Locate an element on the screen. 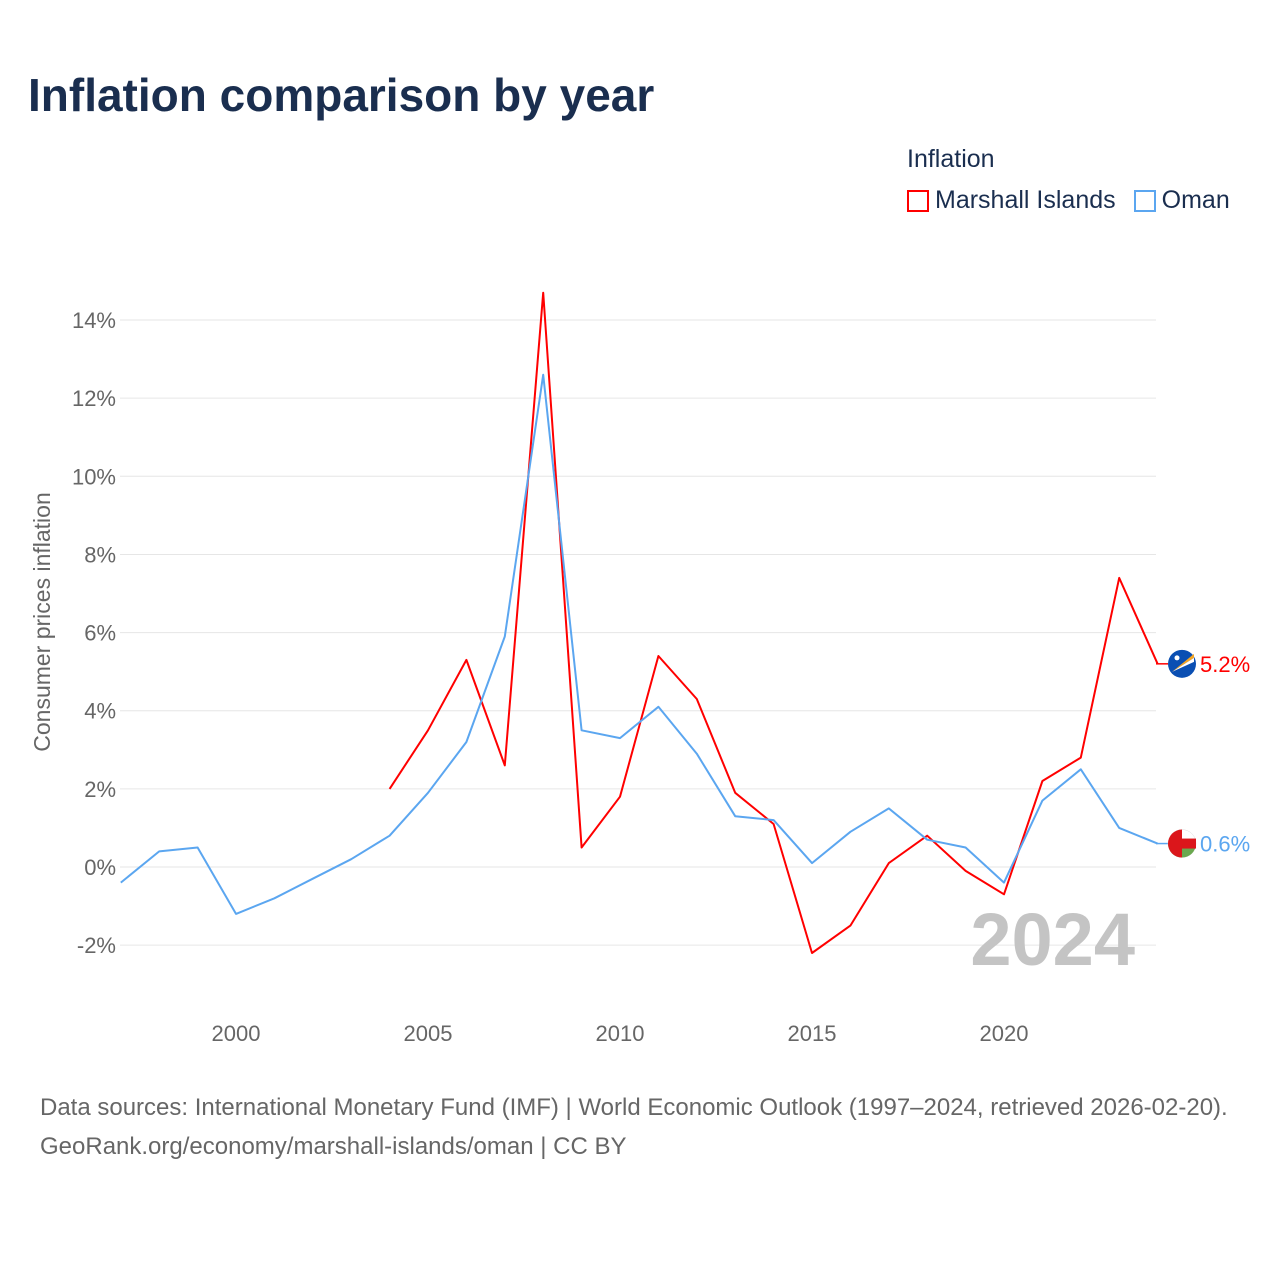 The height and width of the screenshot is (1280, 1280). end-value-label-marshall-islands: 5.2% is located at coordinates (1225, 664).